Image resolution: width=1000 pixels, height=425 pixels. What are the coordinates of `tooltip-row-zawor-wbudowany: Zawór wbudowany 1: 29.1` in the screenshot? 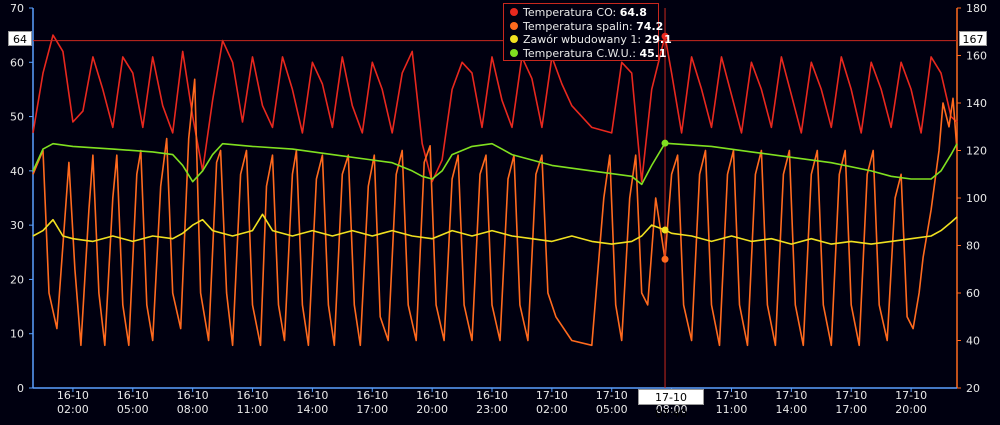 It's located at (591, 40).